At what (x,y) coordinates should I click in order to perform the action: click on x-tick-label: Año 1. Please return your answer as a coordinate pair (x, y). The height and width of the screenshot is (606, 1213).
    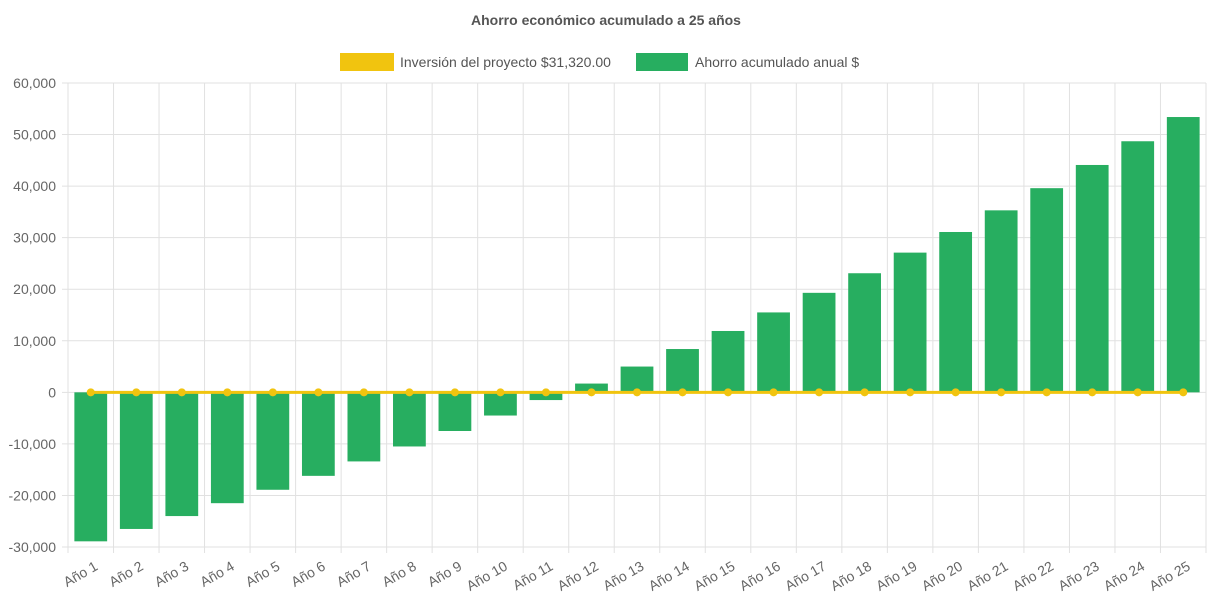
    Looking at the image, I should click on (81, 574).